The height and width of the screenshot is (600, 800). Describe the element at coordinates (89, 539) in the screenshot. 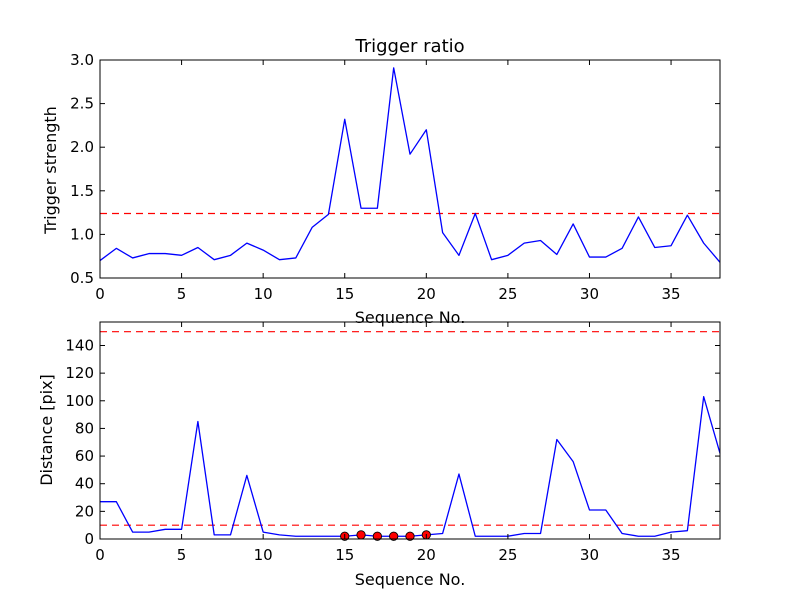

I see `y-tick-label: 0` at that location.